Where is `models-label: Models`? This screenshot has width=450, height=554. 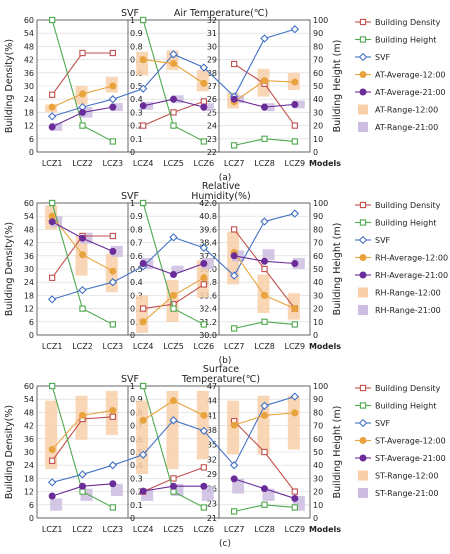
models-label: Models is located at coordinates (325, 163).